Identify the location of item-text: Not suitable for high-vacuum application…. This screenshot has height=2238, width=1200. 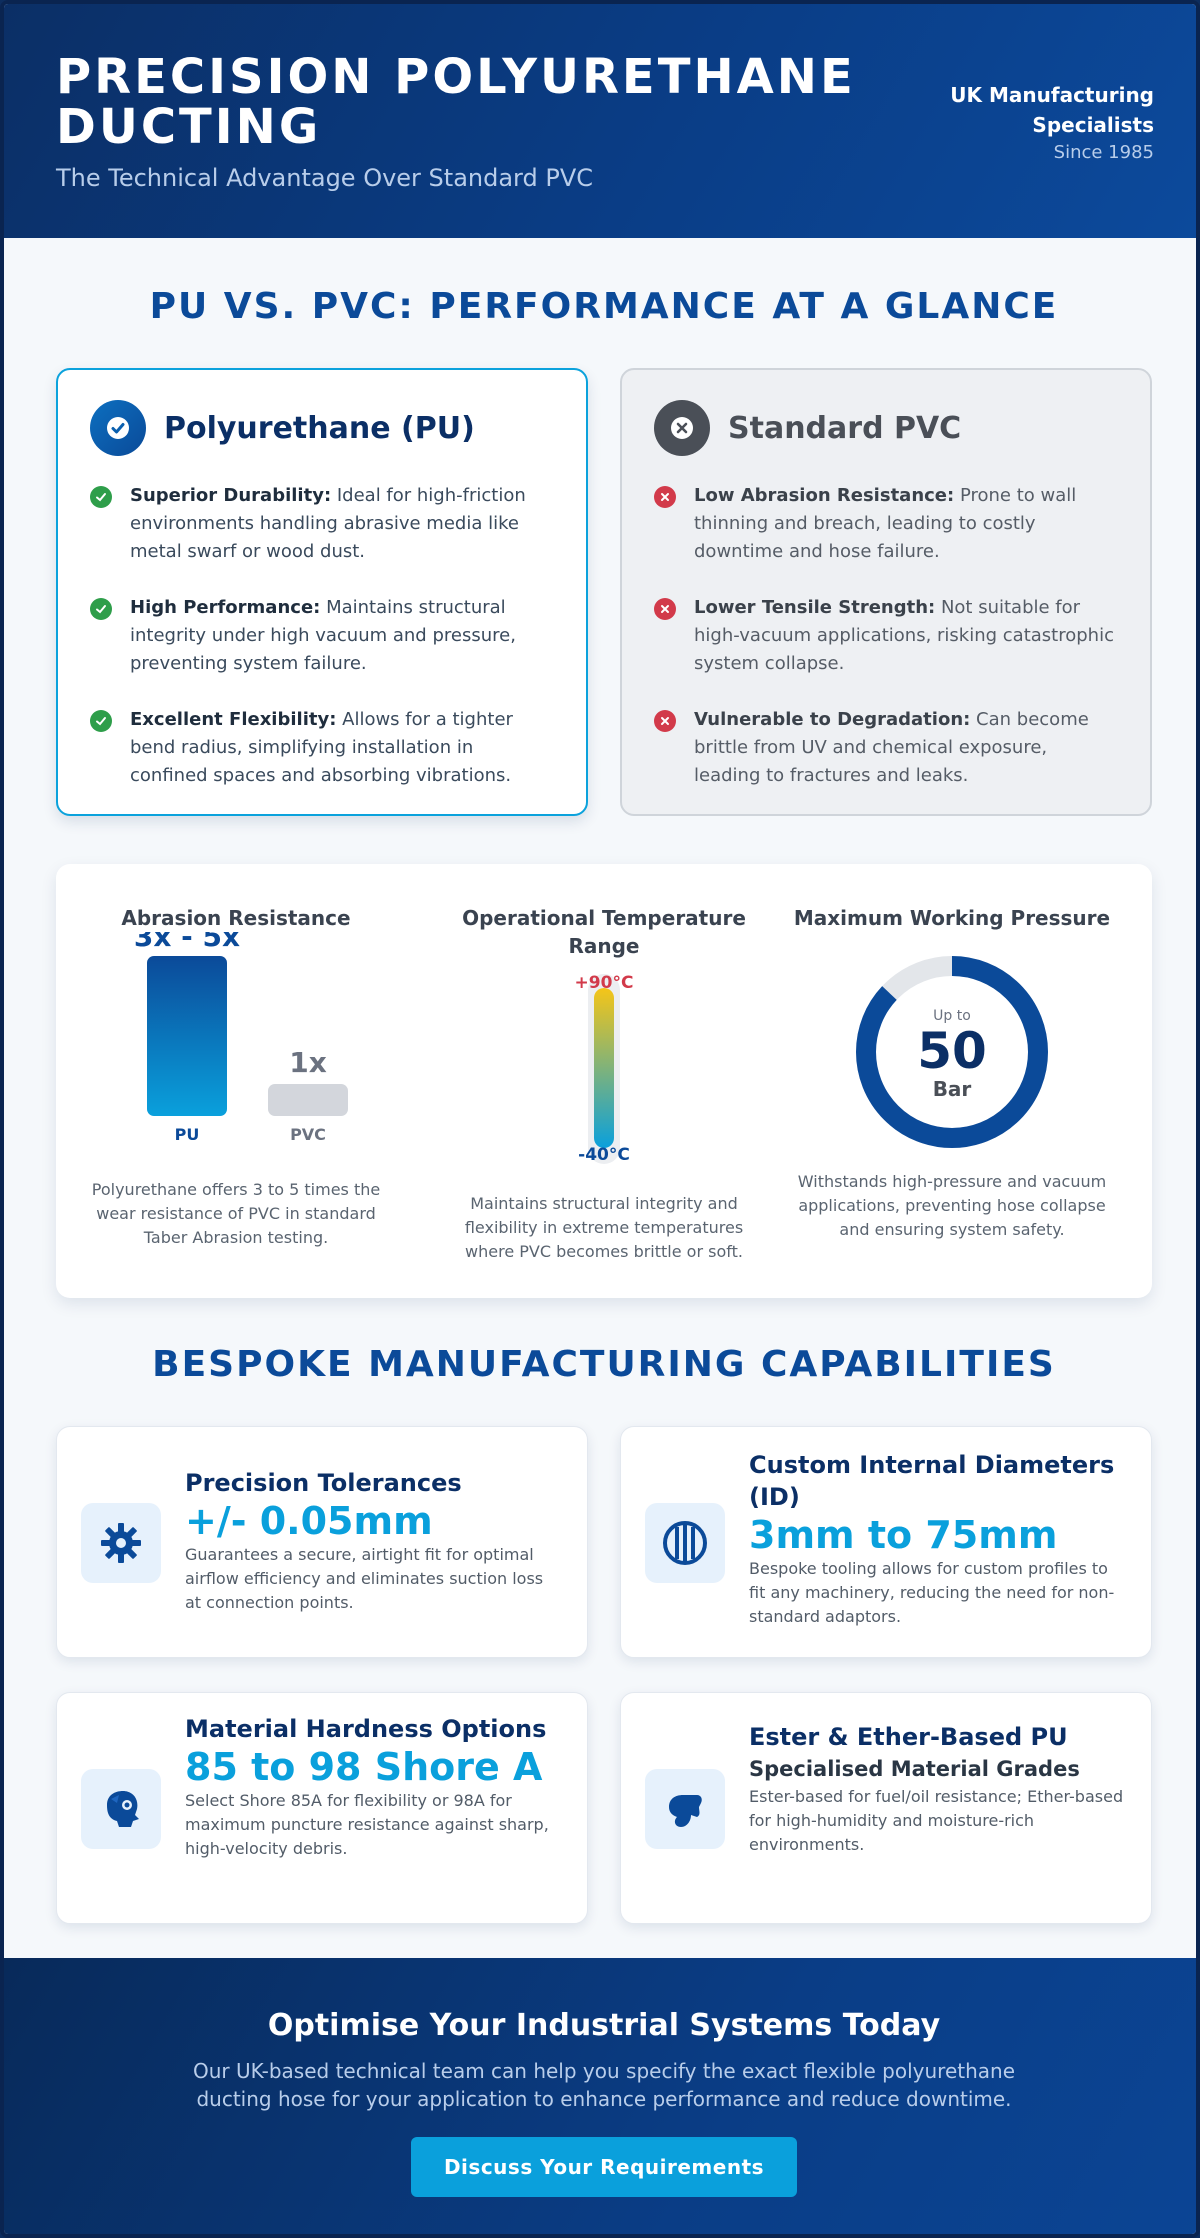
(904, 635).